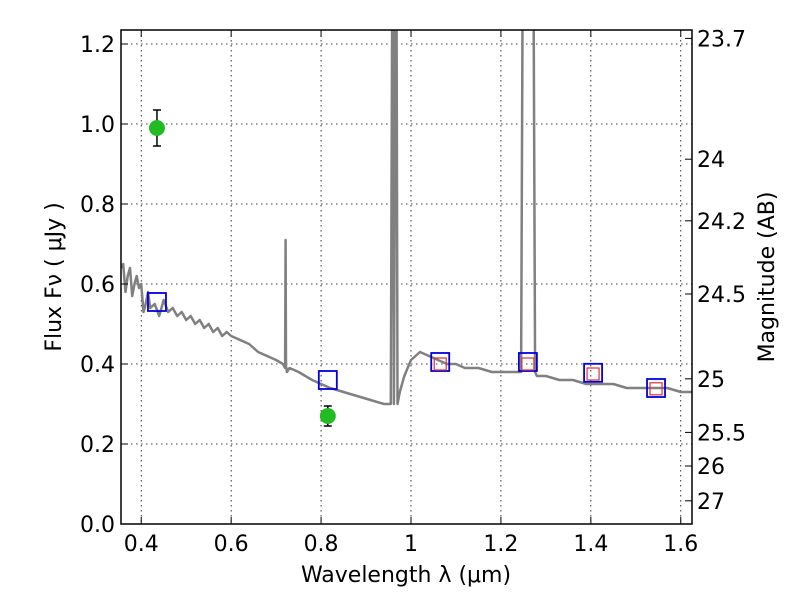  I want to click on y-tick-label: 0.4, so click(97, 365).